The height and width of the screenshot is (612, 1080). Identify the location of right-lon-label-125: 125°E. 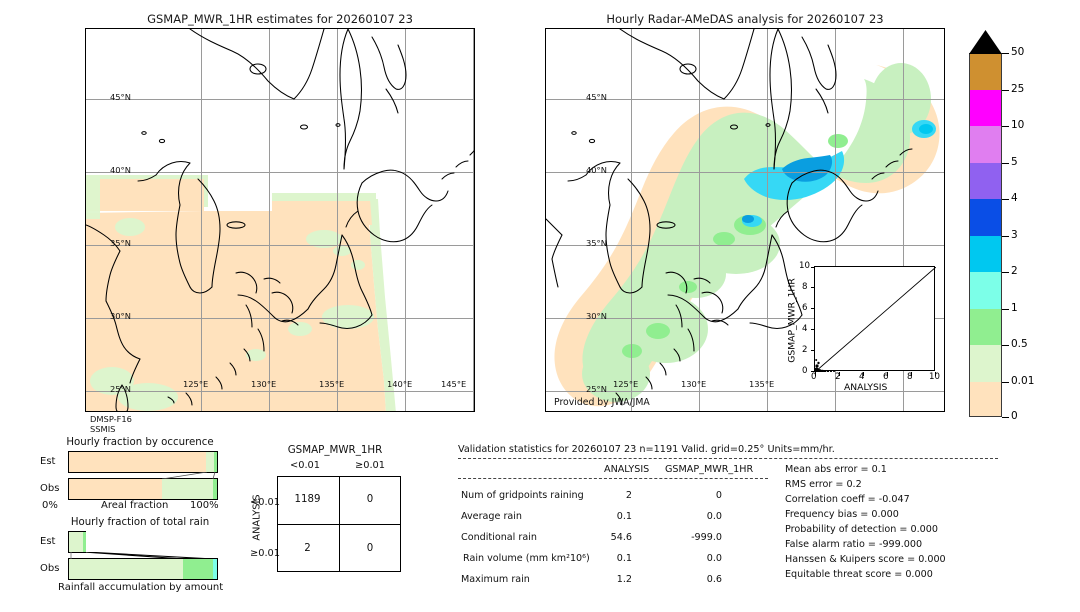
(626, 384).